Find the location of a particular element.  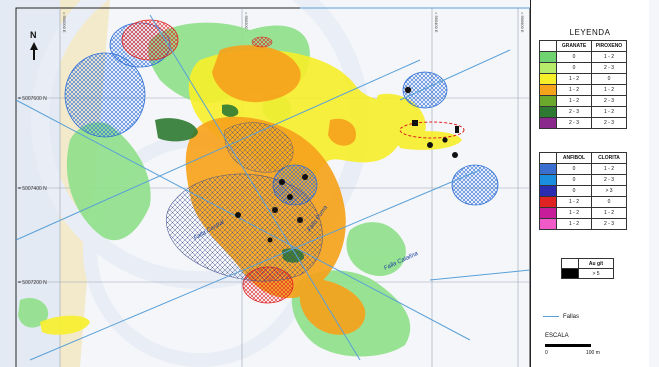

legend-faults: Fallas is located at coordinates (561, 317).